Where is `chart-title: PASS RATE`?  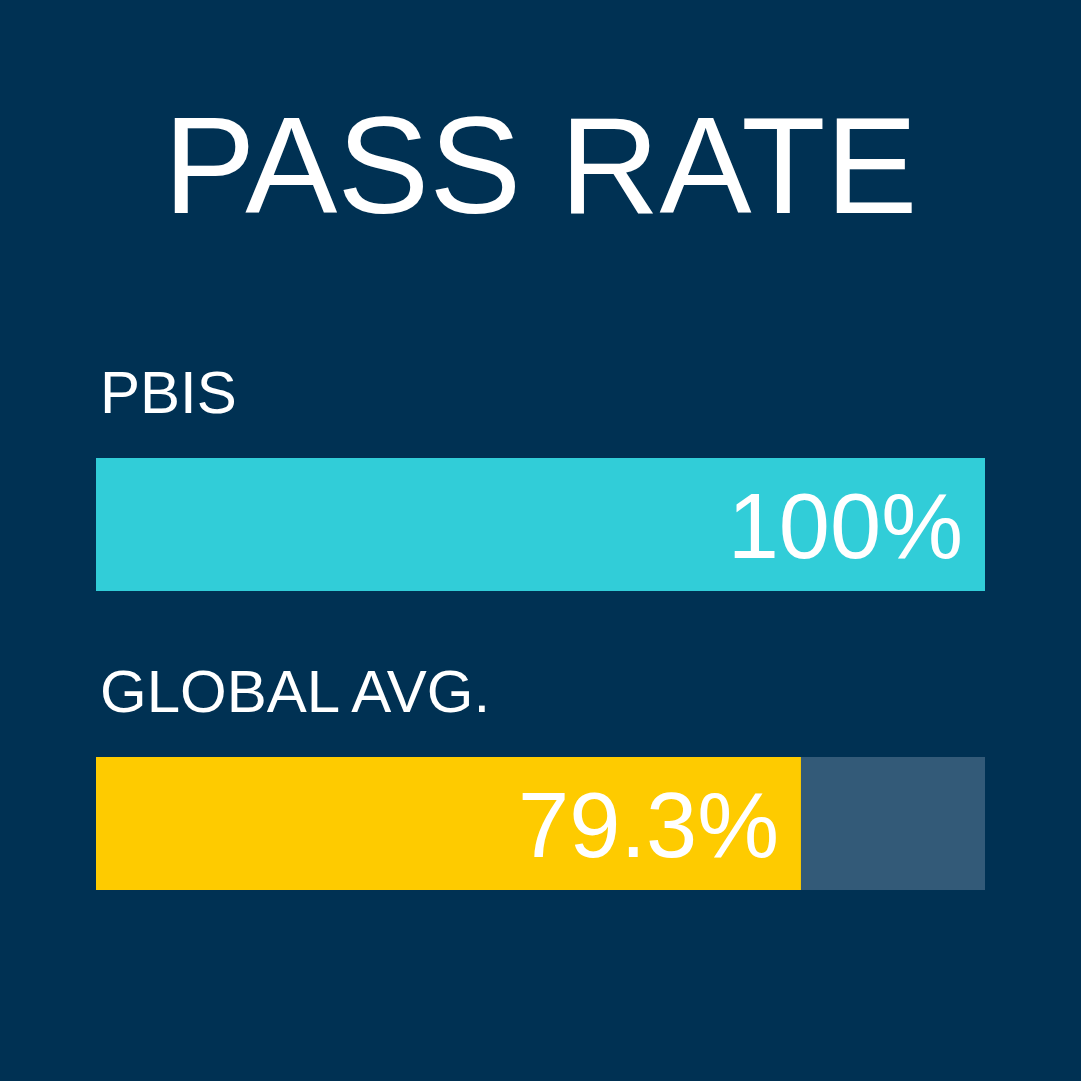
chart-title: PASS RATE is located at coordinates (540, 165).